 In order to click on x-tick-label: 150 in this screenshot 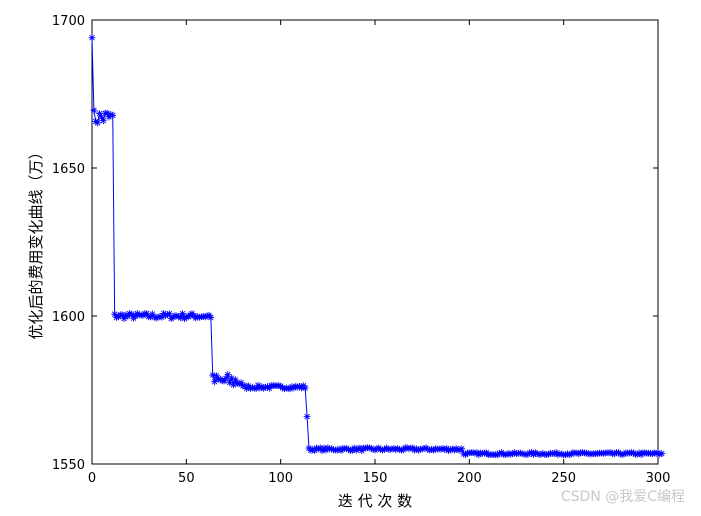, I will do `click(375, 478)`.